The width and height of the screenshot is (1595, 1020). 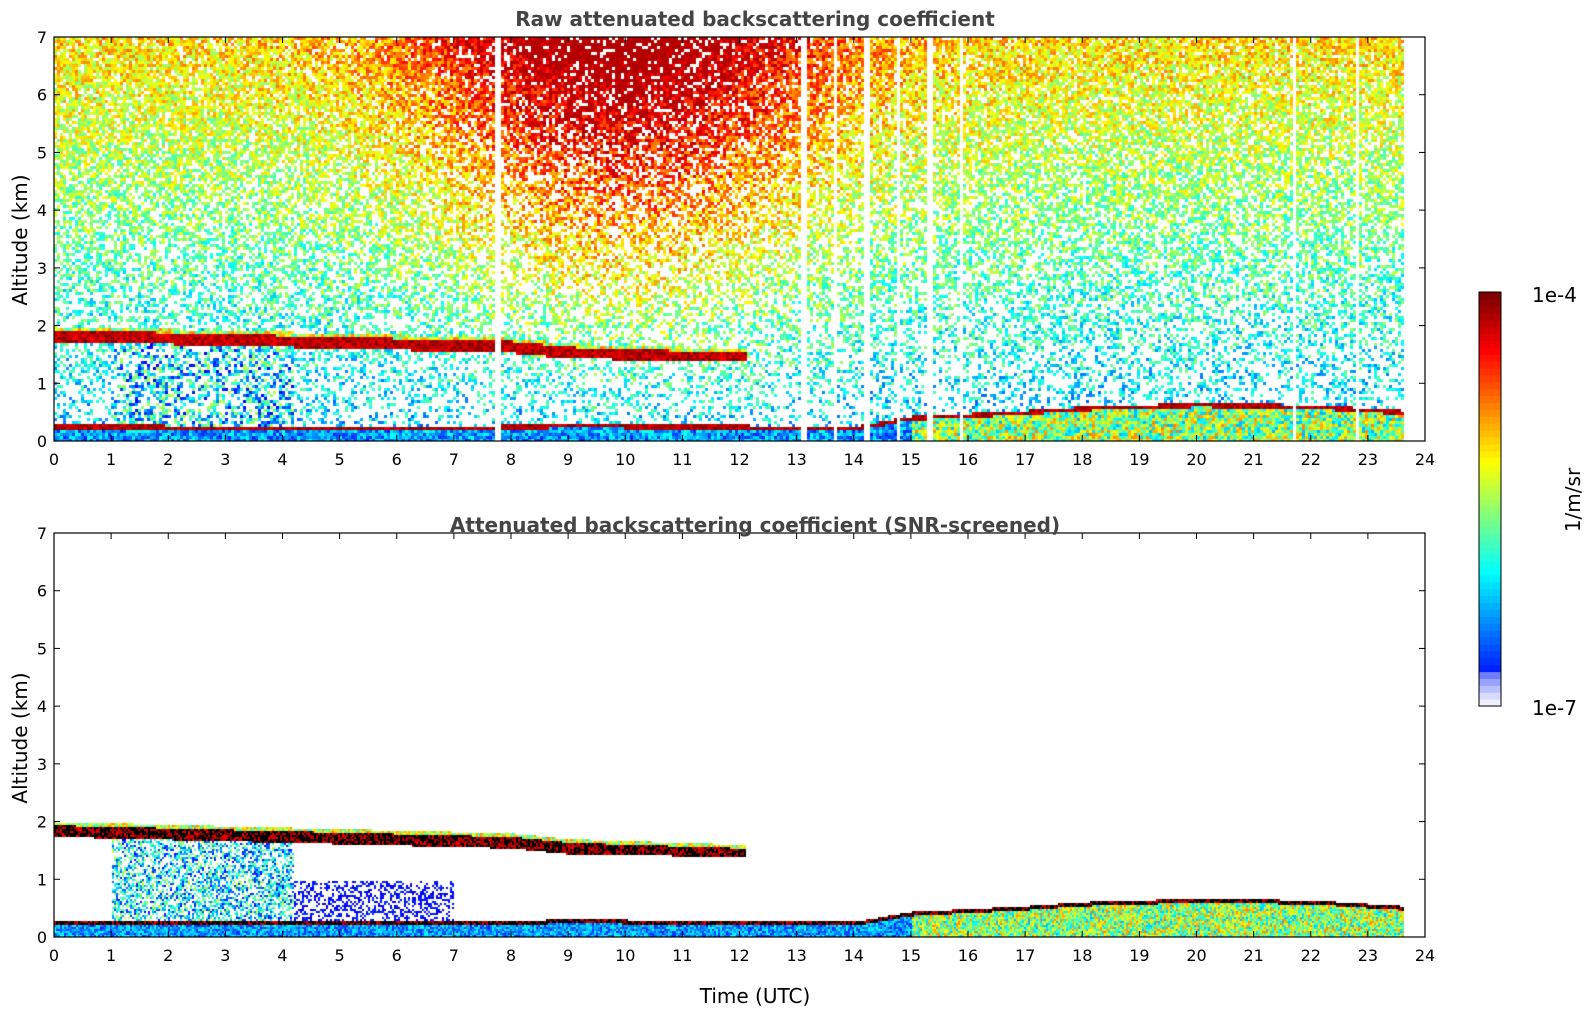 What do you see at coordinates (282, 459) in the screenshot?
I see `x-tick-label: 4` at bounding box center [282, 459].